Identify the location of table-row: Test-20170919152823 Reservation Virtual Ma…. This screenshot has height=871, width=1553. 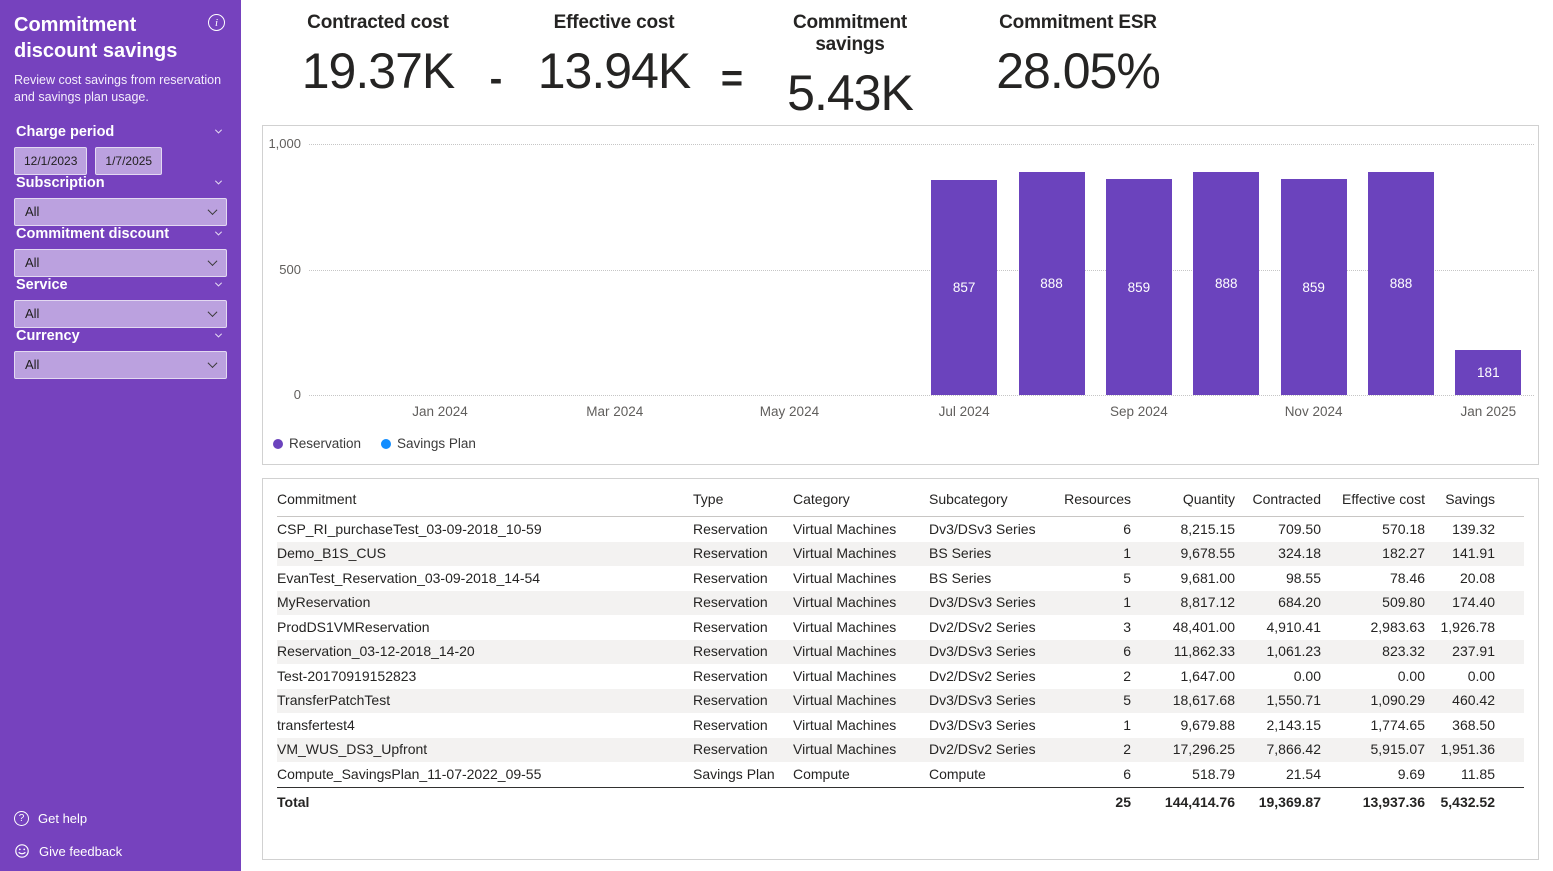
(900, 676).